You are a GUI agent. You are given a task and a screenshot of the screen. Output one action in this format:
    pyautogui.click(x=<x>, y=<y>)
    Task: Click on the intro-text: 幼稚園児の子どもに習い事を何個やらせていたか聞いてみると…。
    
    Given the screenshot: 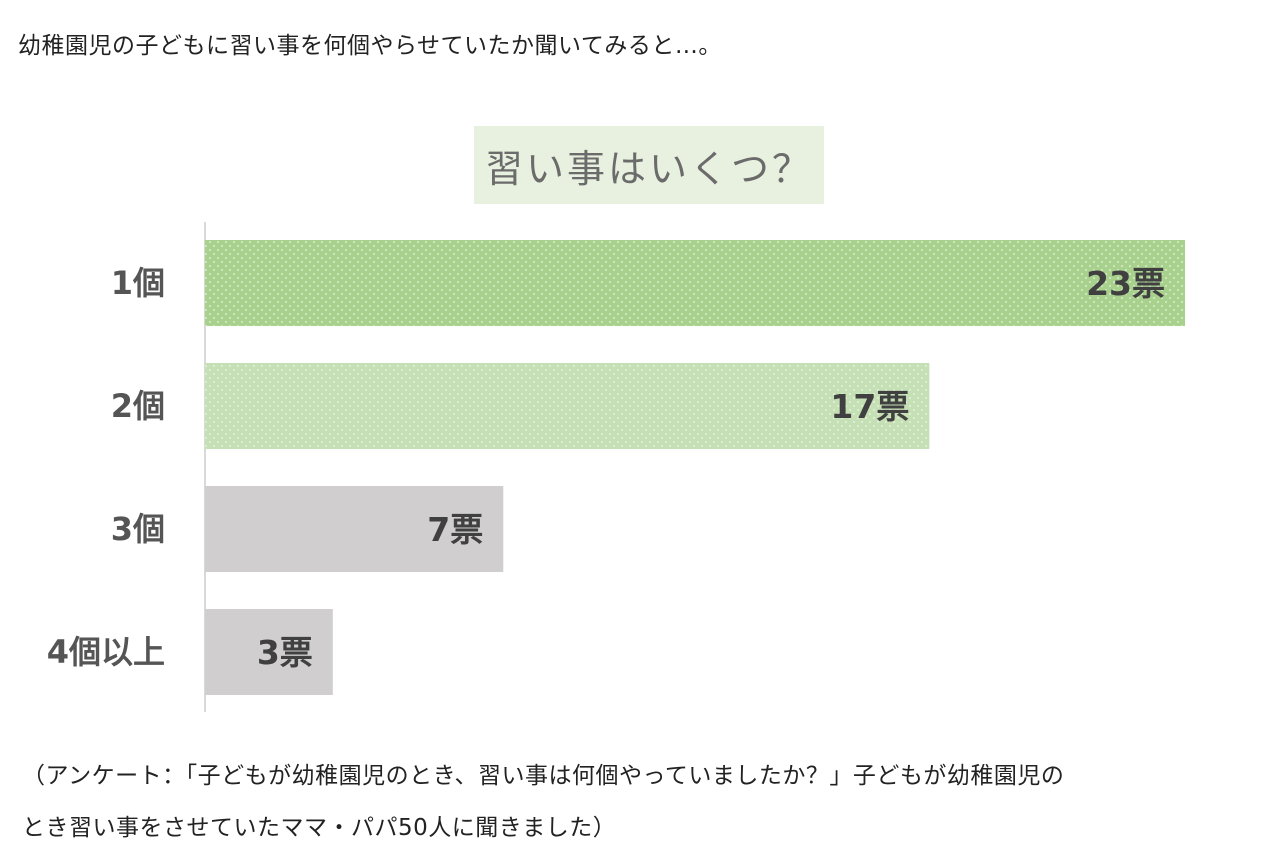 What is the action you would take?
    pyautogui.click(x=370, y=46)
    